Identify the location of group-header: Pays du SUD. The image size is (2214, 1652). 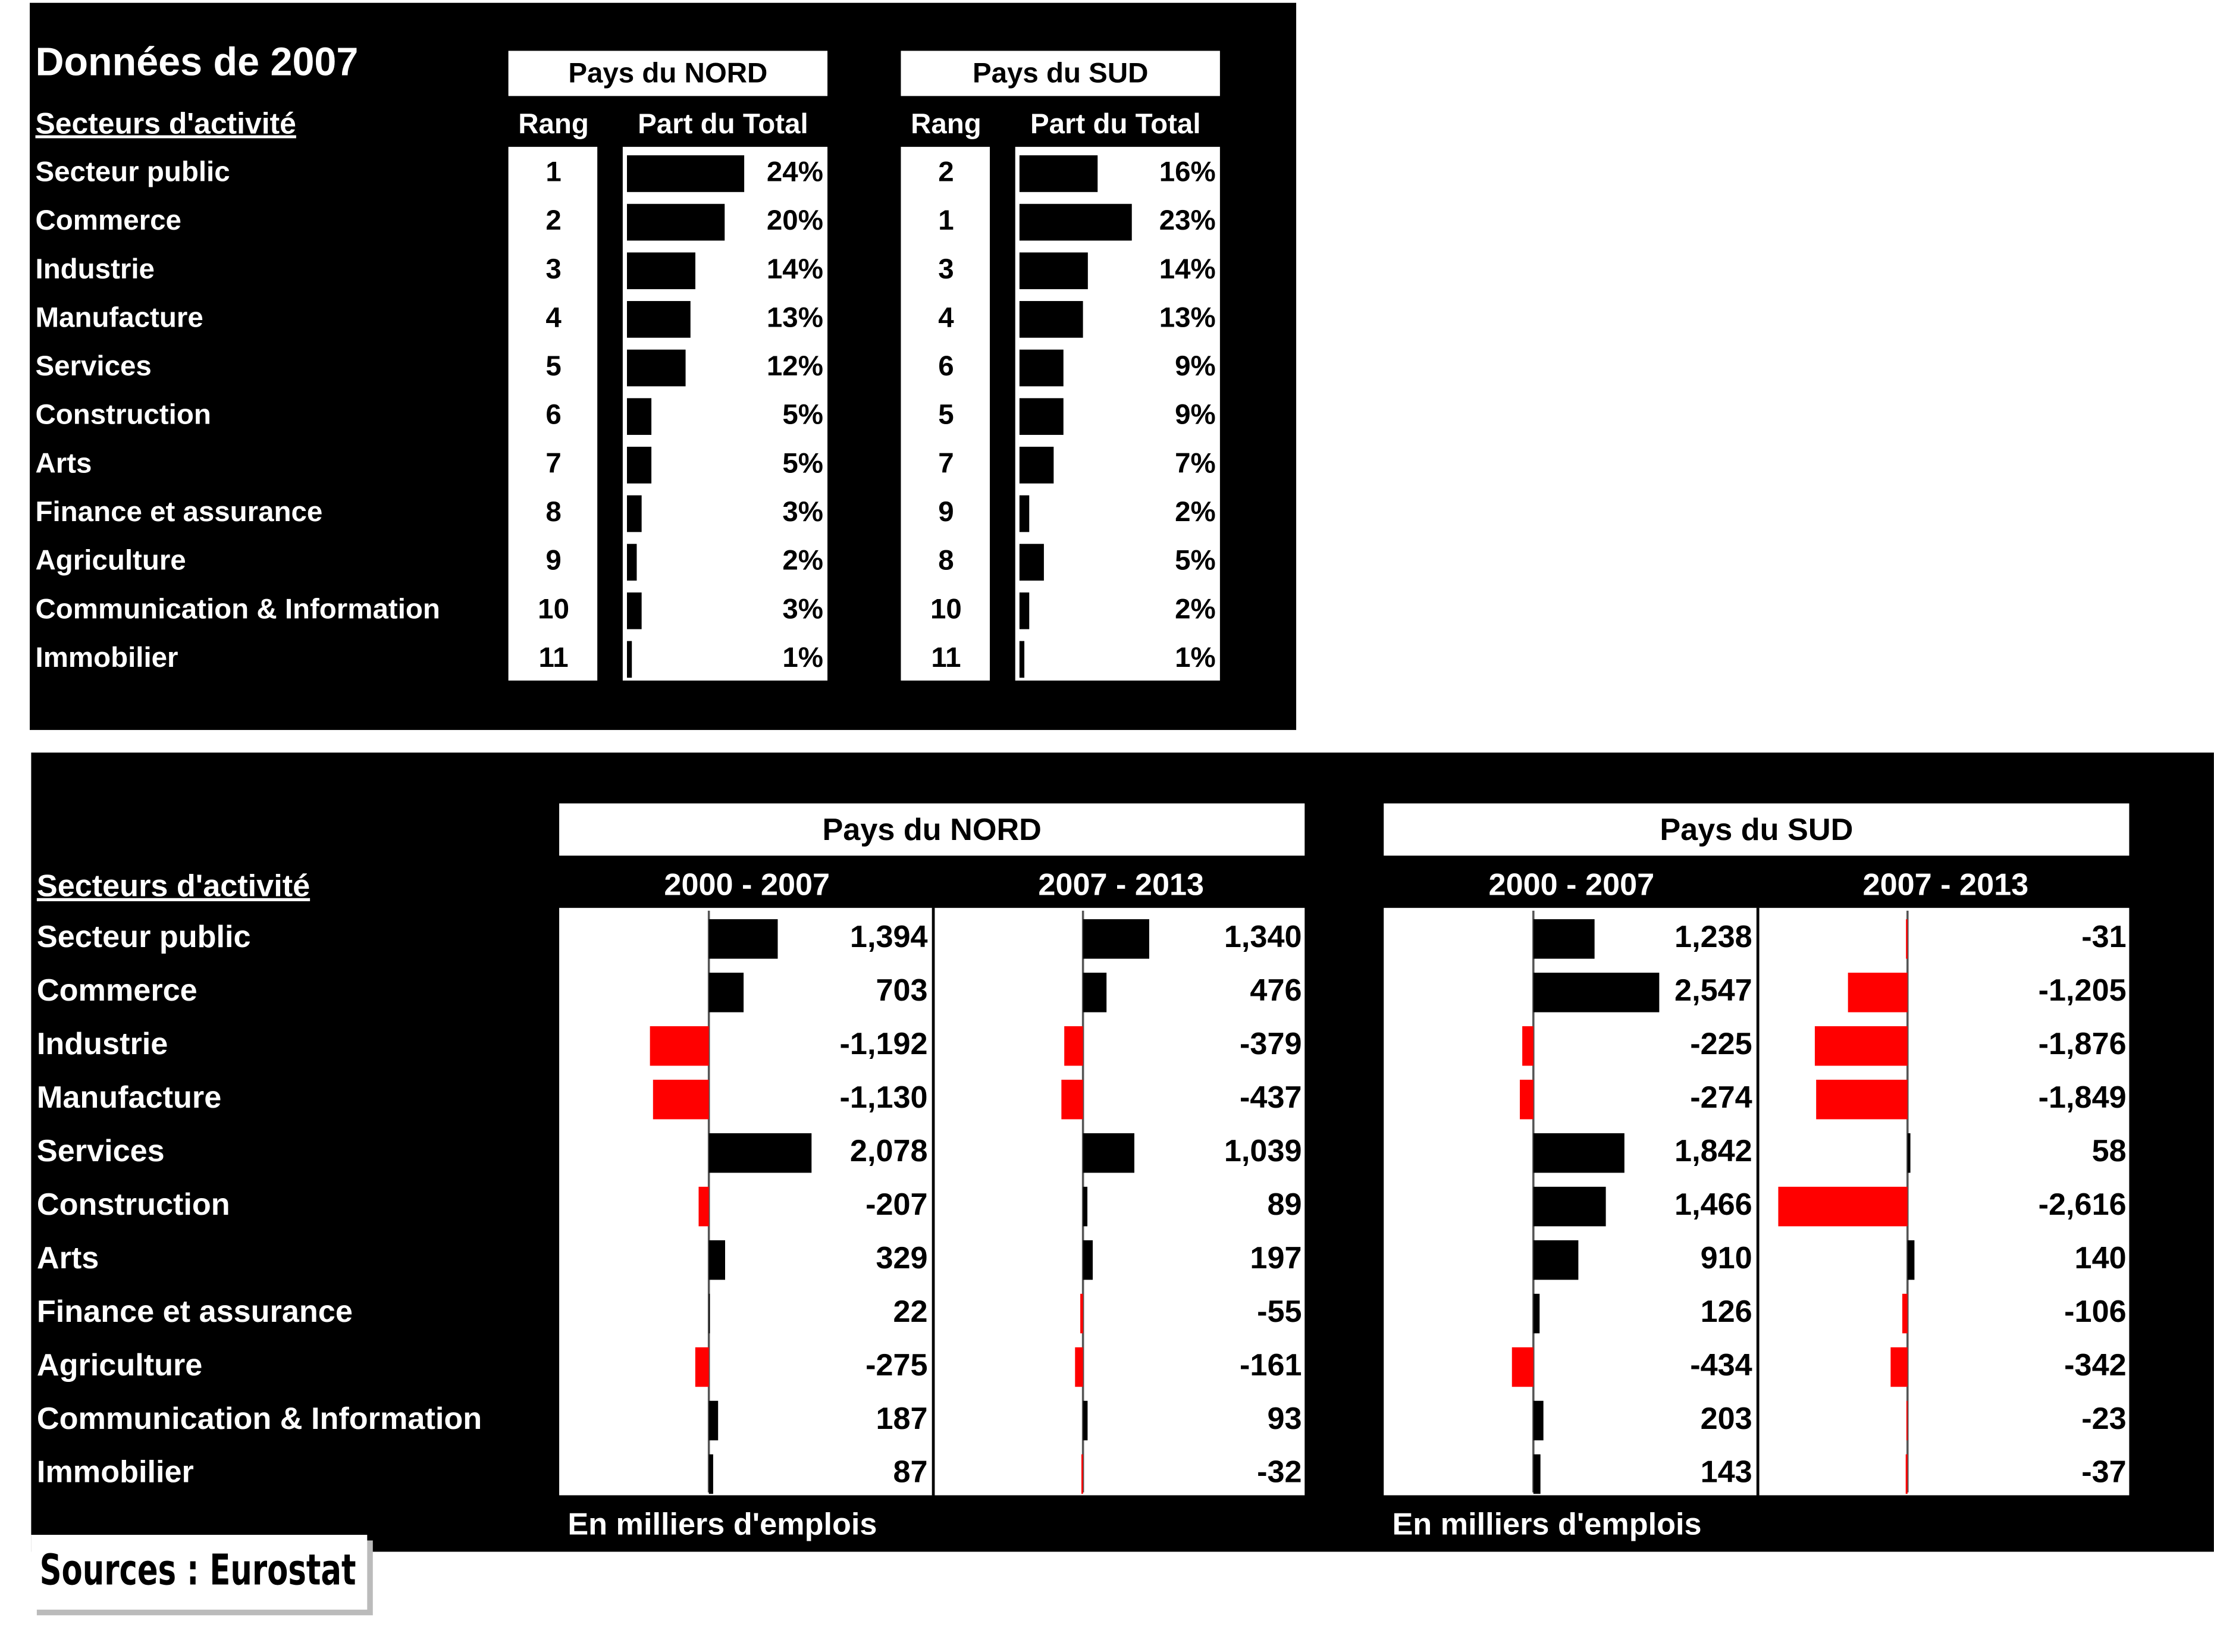
(1060, 73).